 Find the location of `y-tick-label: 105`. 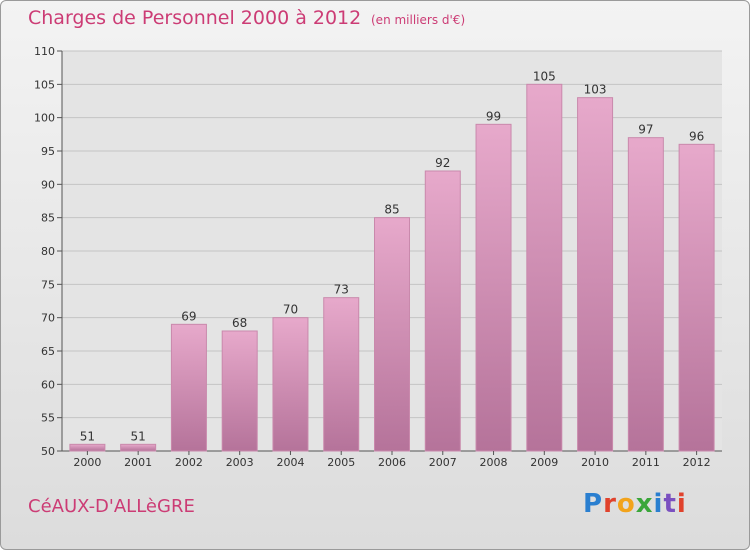

y-tick-label: 105 is located at coordinates (44, 84).